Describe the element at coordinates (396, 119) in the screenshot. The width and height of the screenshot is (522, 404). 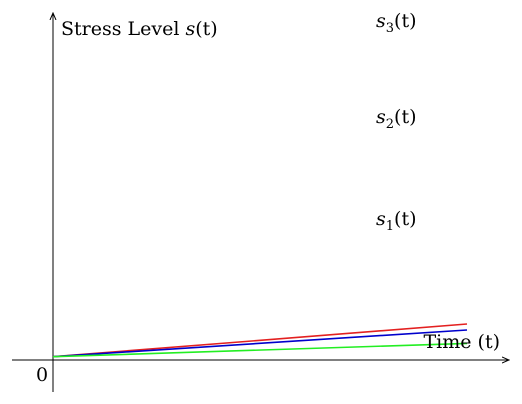
I see `series-label-s2: s2(t)` at that location.